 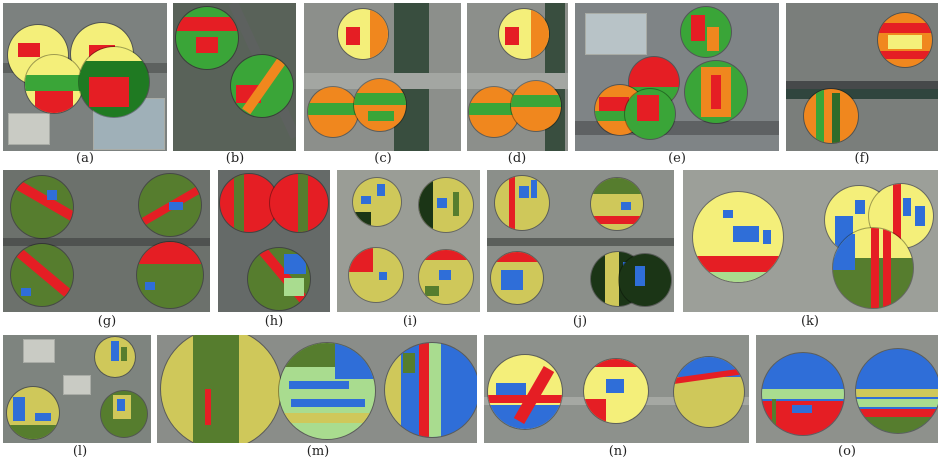 What do you see at coordinates (810, 241) in the screenshot?
I see `panel-k` at bounding box center [810, 241].